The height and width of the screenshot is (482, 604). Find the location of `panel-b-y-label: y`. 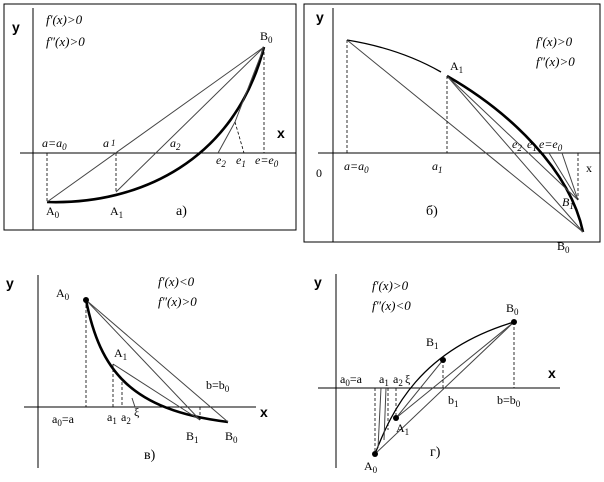

panel-b-y-label: y is located at coordinates (320, 17).